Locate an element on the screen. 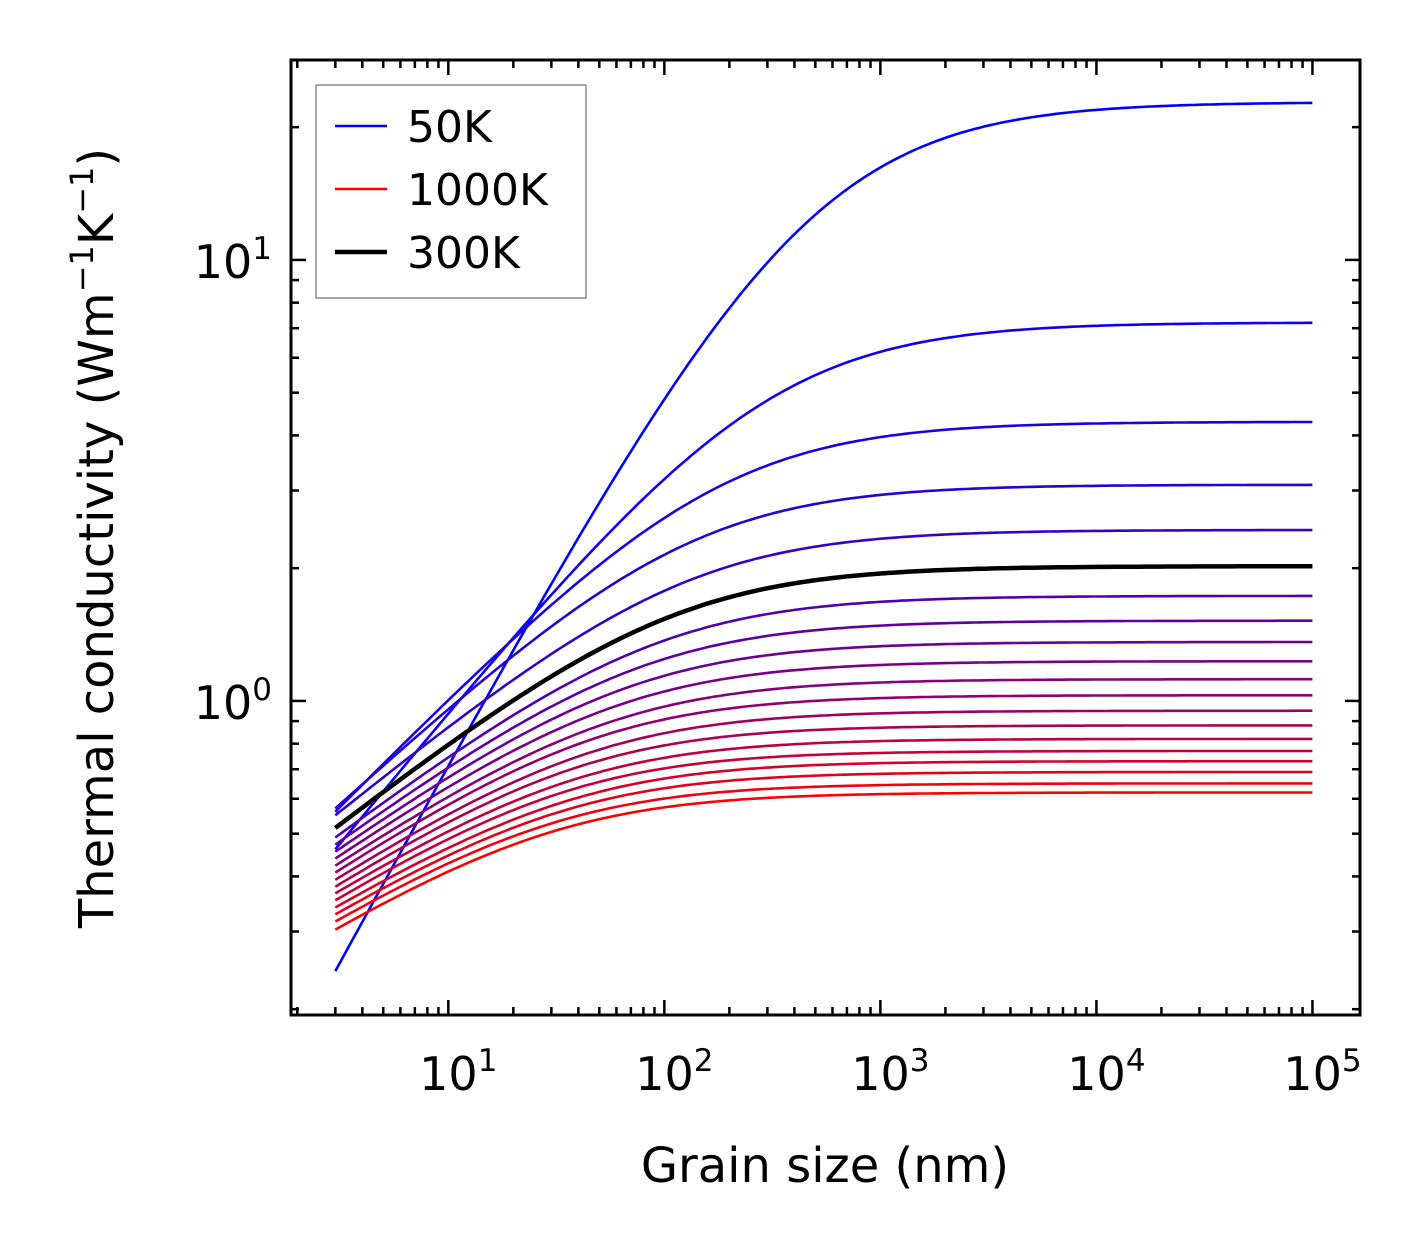 This screenshot has height=1254, width=1421. series-line-750k is located at coordinates (823, 816).